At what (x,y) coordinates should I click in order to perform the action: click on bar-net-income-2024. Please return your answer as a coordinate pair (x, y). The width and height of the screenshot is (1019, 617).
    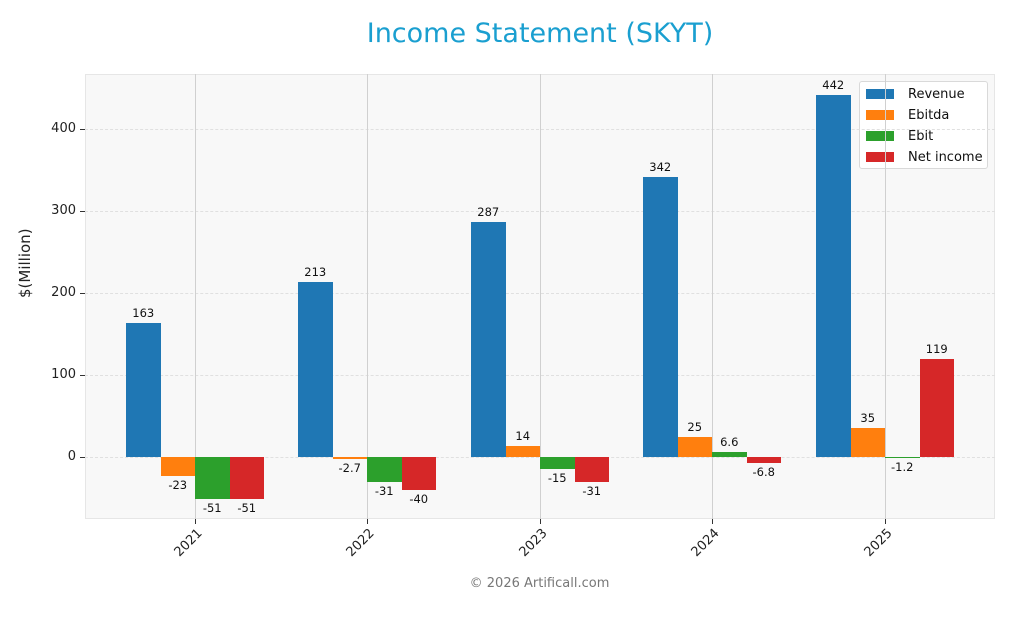
    Looking at the image, I should click on (763, 460).